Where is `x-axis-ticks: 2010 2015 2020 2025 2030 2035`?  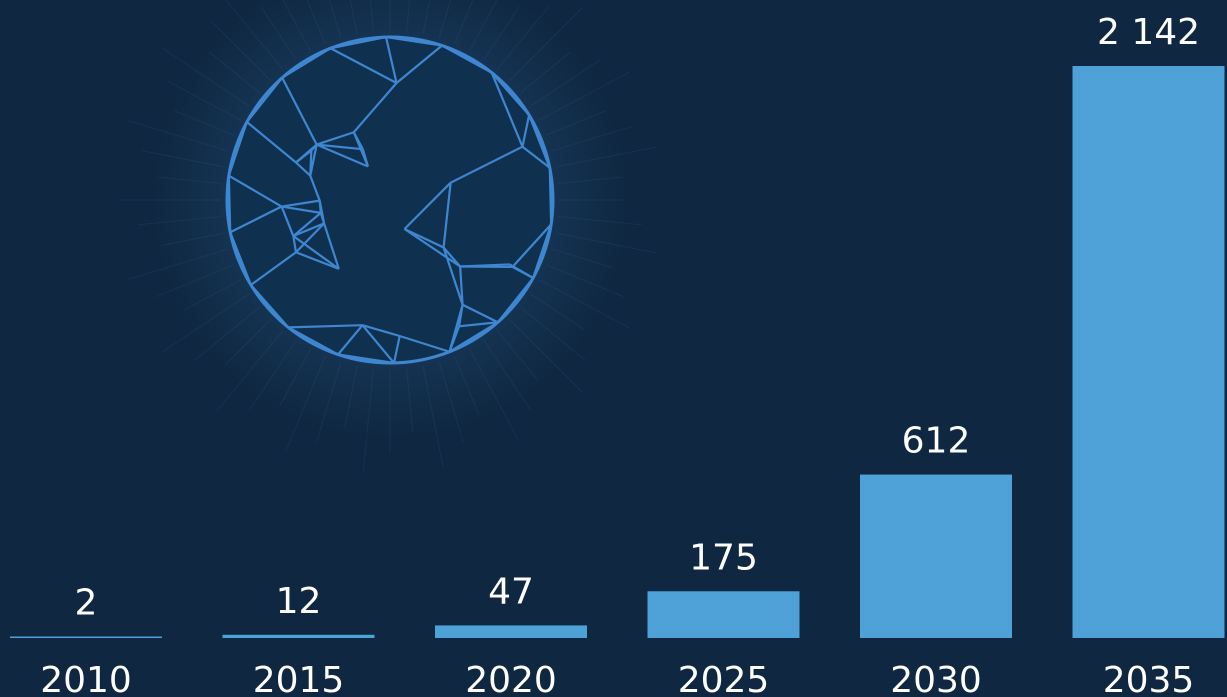
x-axis-ticks: 2010 2015 2020 2025 2030 2035 is located at coordinates (617, 678).